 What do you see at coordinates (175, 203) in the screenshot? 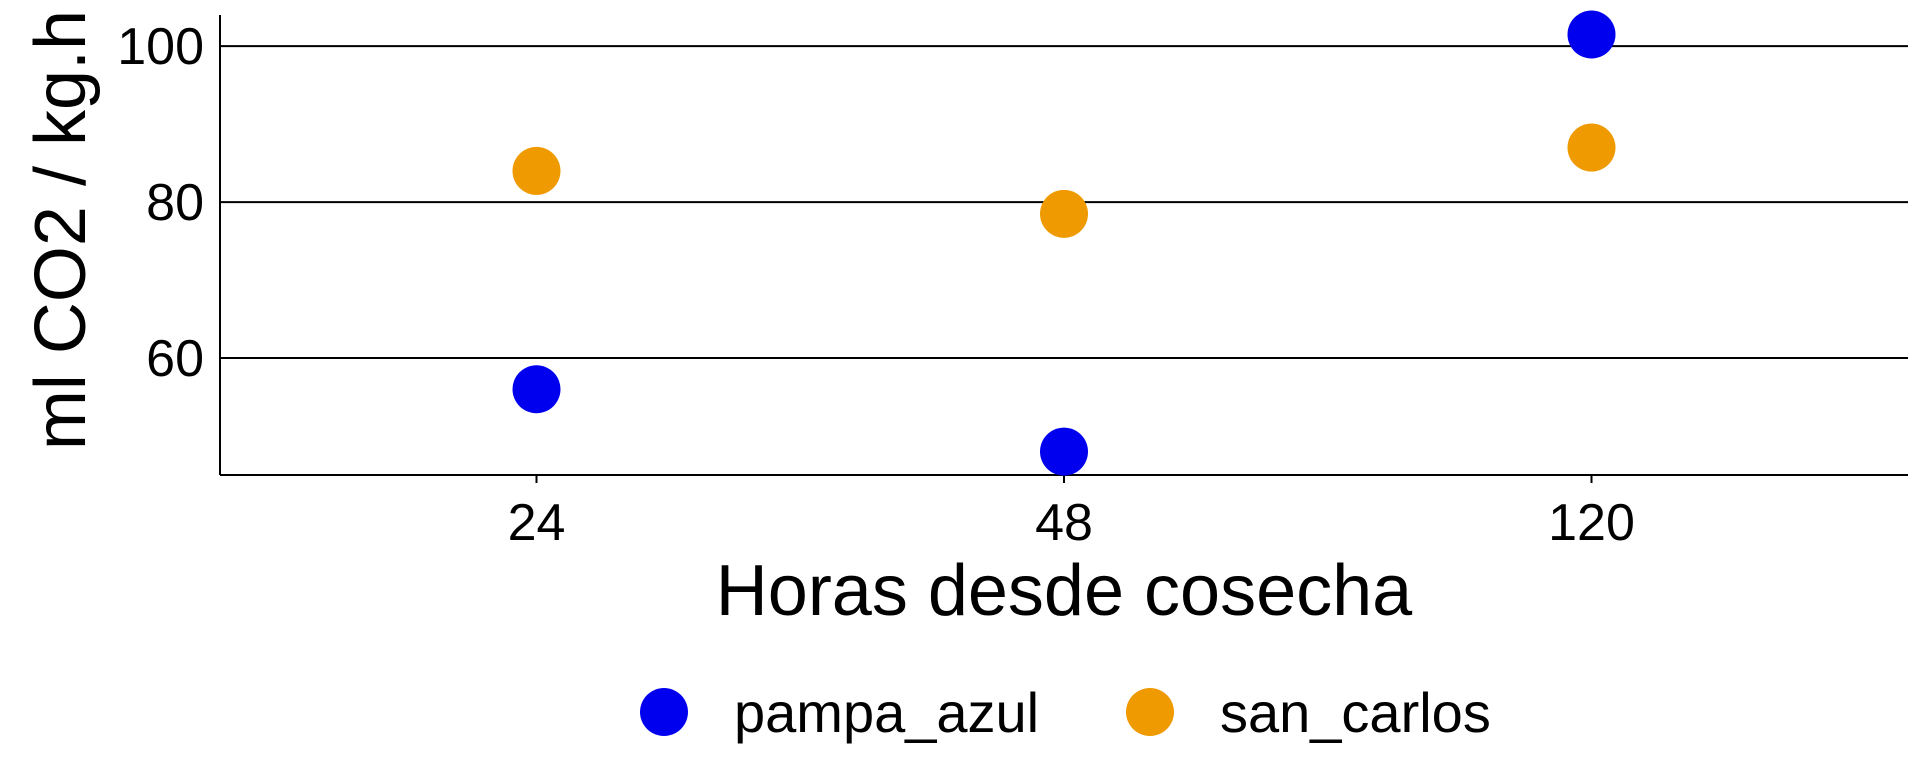
I see `y-tick-label: 80` at bounding box center [175, 203].